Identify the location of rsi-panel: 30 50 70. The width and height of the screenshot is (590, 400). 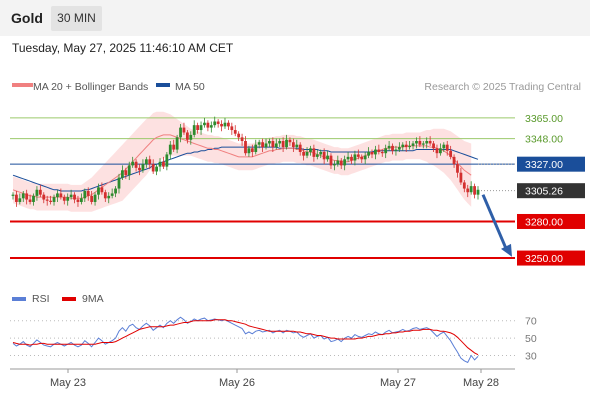
(273, 340).